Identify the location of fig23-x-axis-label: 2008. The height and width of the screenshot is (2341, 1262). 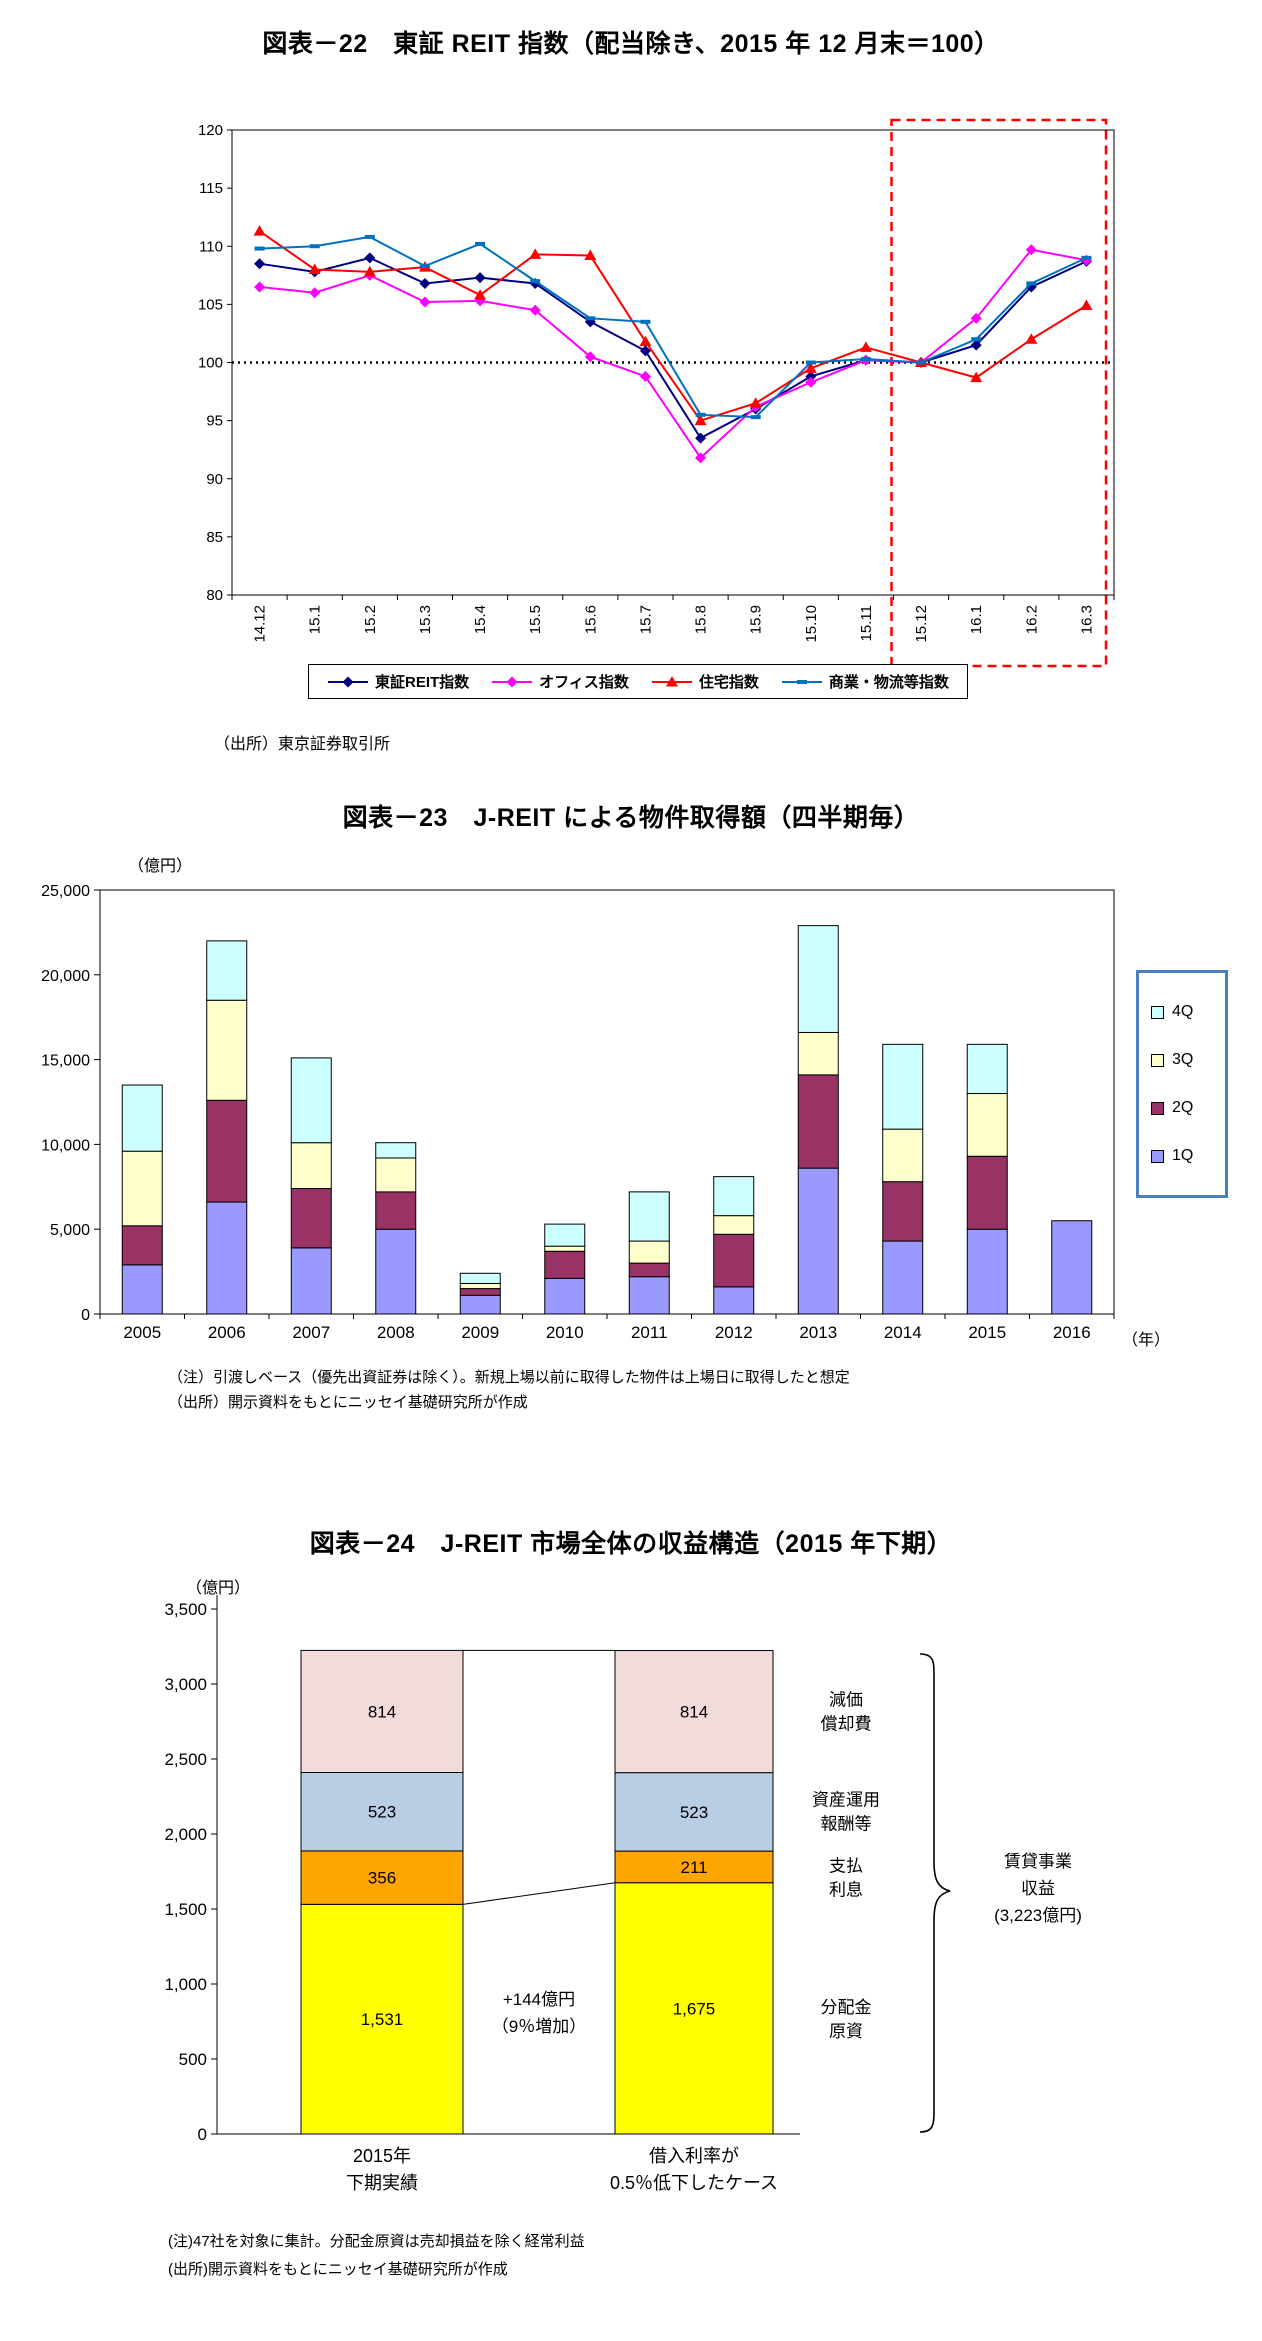
(396, 1332).